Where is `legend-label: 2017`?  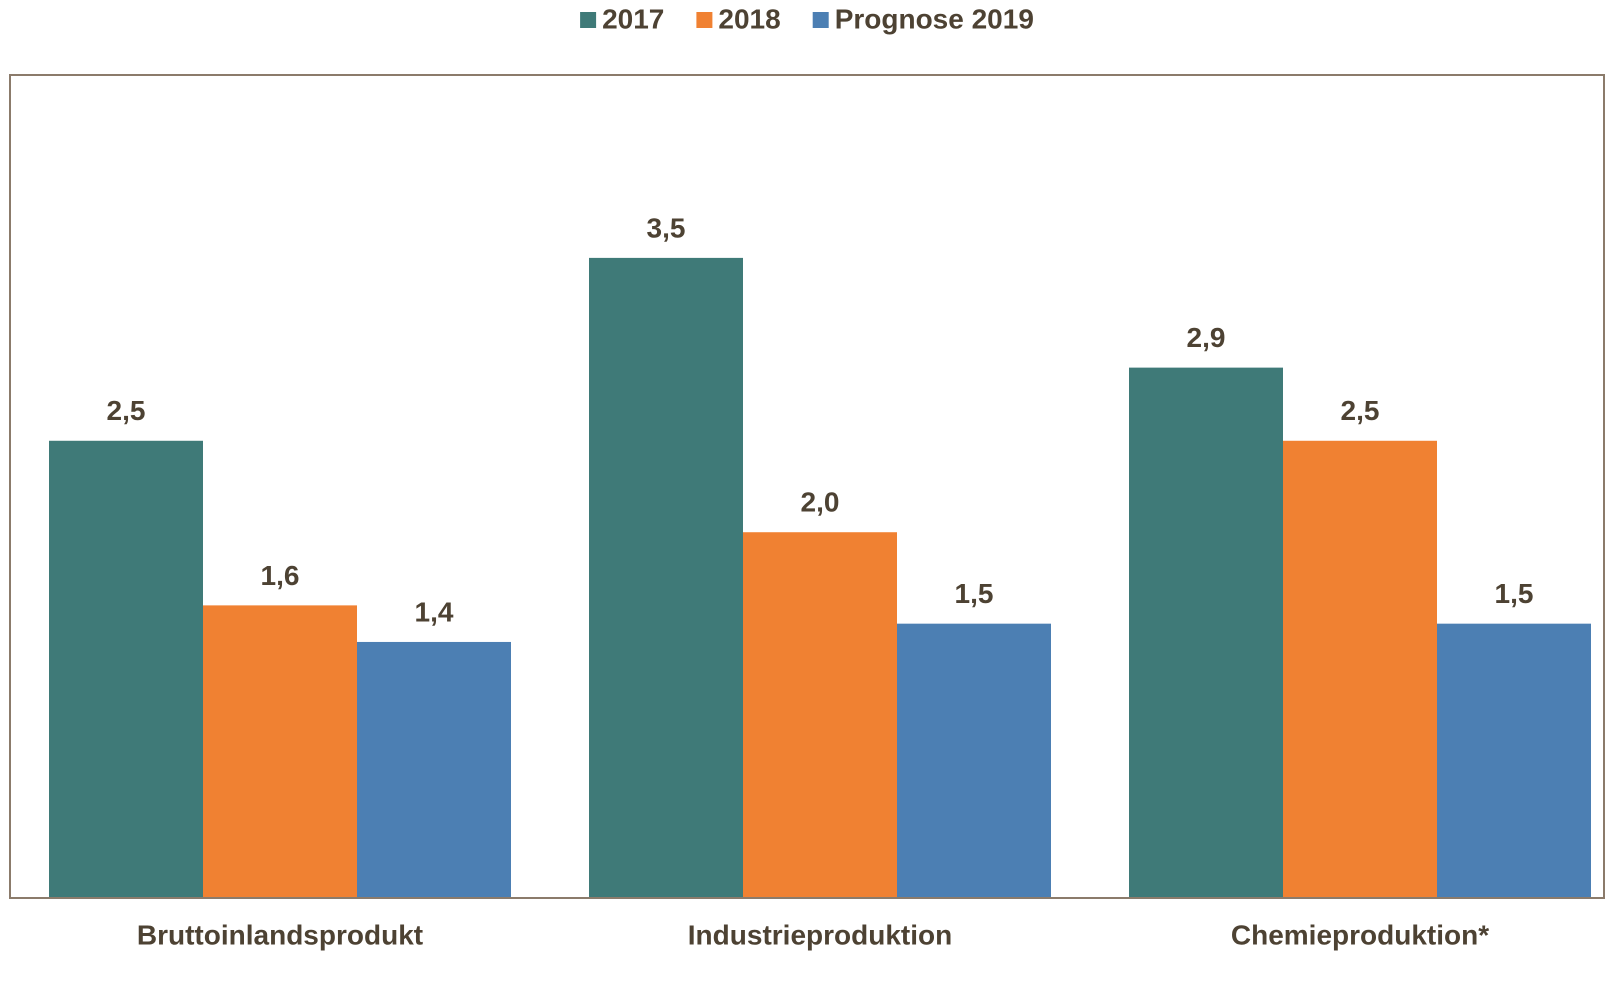 legend-label: 2017 is located at coordinates (633, 18).